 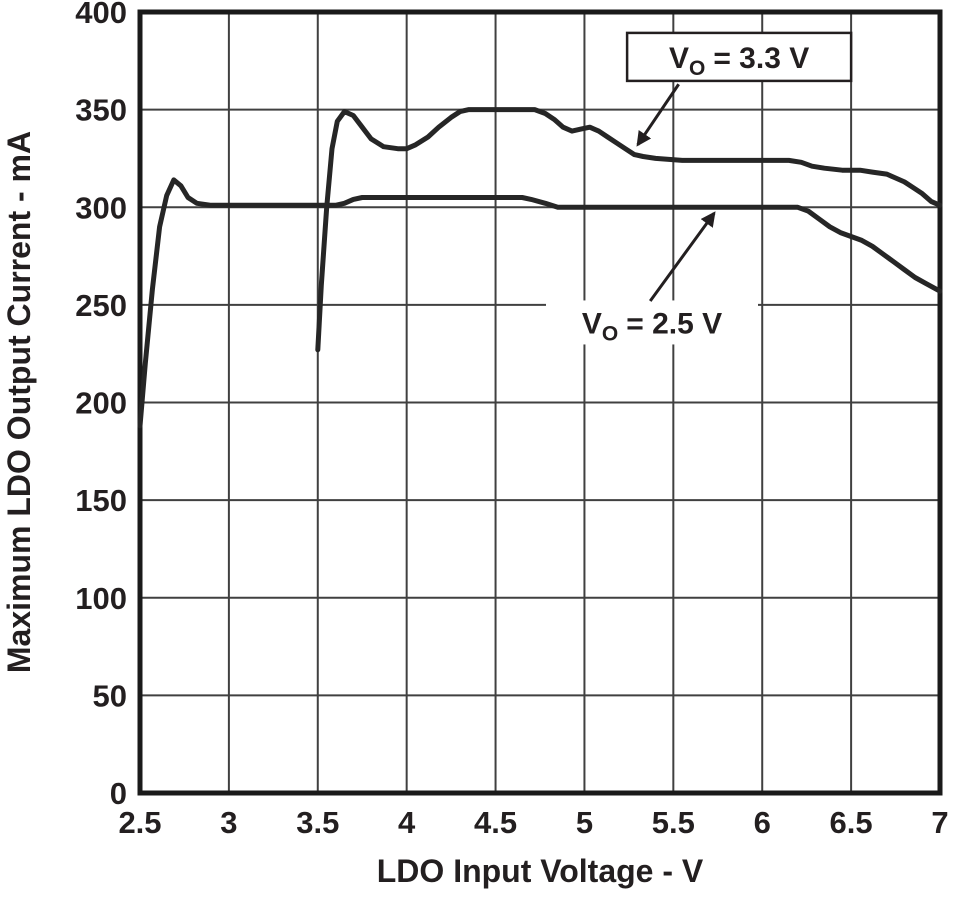 I want to click on x-tick-label: 4, so click(x=407, y=822).